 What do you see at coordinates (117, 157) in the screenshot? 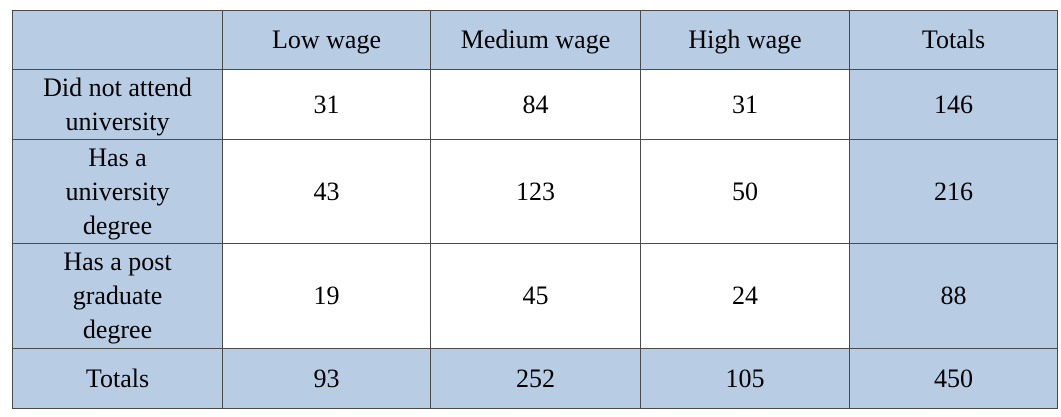
I see `row-label-line: Has a` at bounding box center [117, 157].